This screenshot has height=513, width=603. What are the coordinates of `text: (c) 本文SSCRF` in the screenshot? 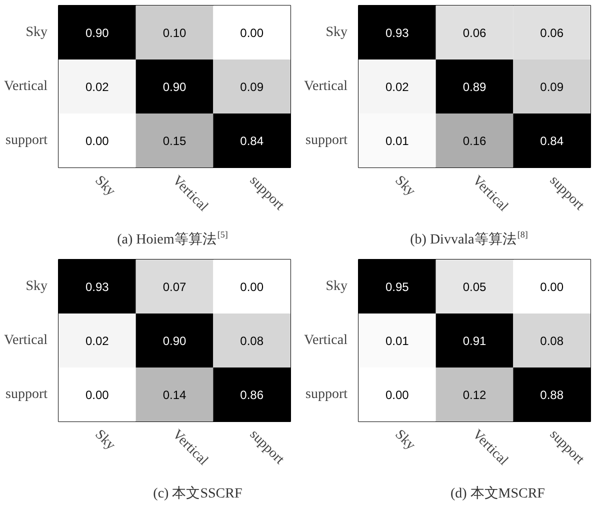 It's located at (197, 494).